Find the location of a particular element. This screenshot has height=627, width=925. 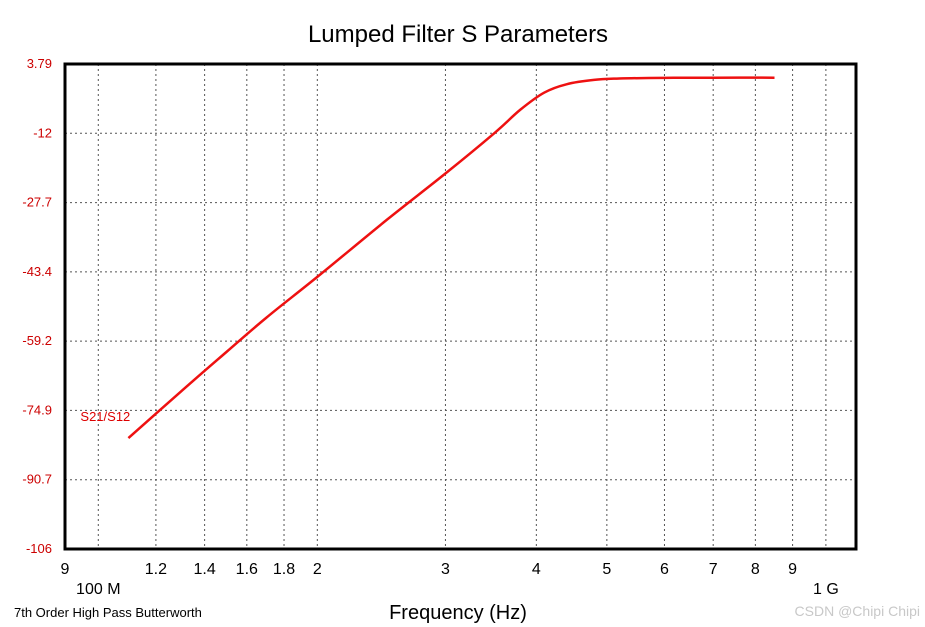

x-axis-ticks: 9 100 M 1.2 1.4 1.6 1.8 2 3 4 5 6 7 8 9 1 G is located at coordinates (450, 579).